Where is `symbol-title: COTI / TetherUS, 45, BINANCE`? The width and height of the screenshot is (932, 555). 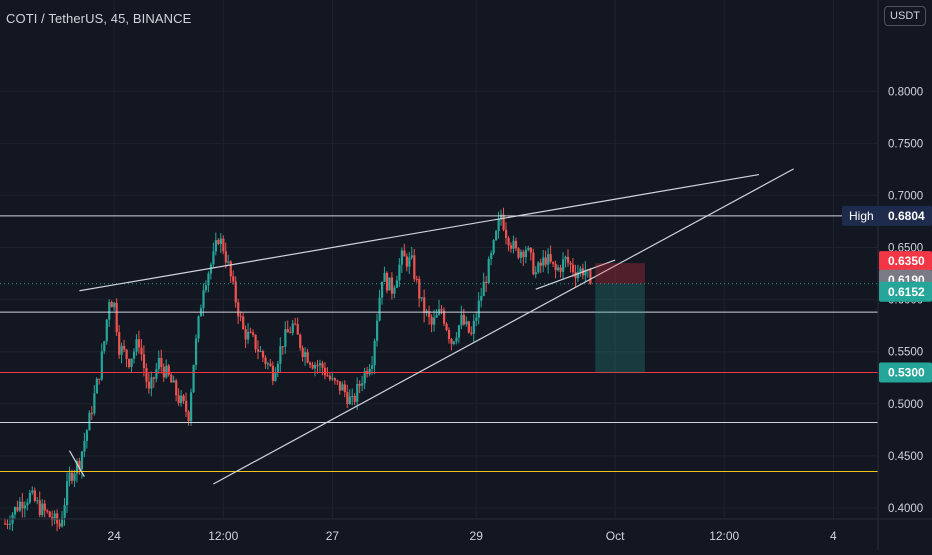 symbol-title: COTI / TetherUS, 45, BINANCE is located at coordinates (99, 18).